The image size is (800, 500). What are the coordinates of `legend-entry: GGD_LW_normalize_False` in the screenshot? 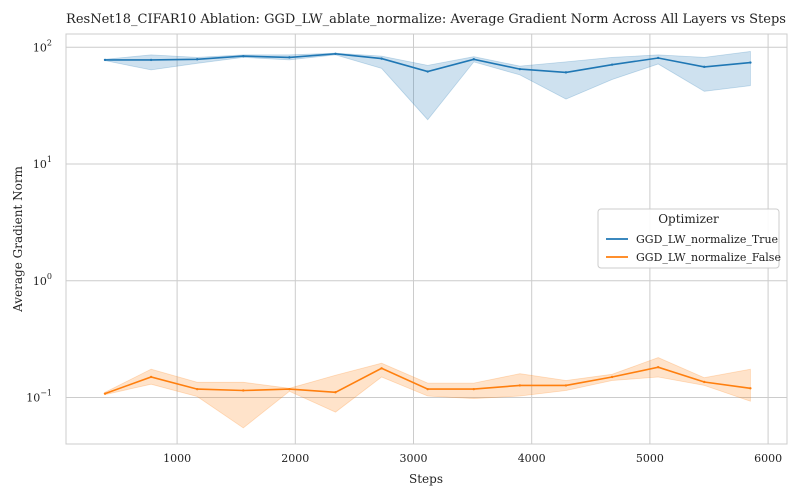 It's located at (708, 257).